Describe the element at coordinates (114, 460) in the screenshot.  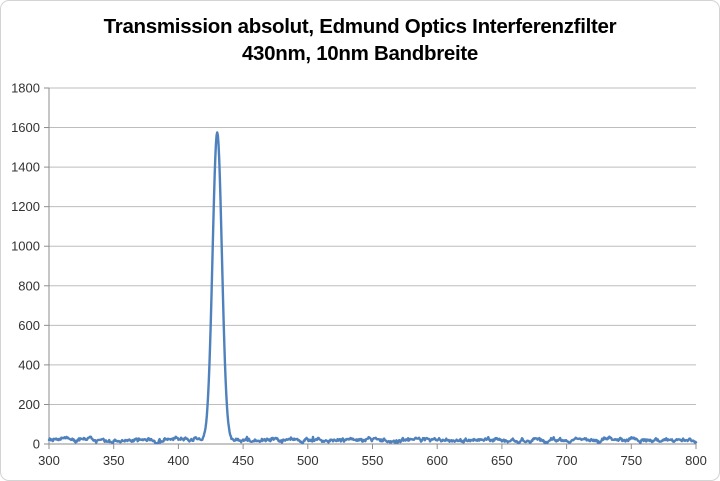
I see `x-axis-tick-label: 350` at that location.